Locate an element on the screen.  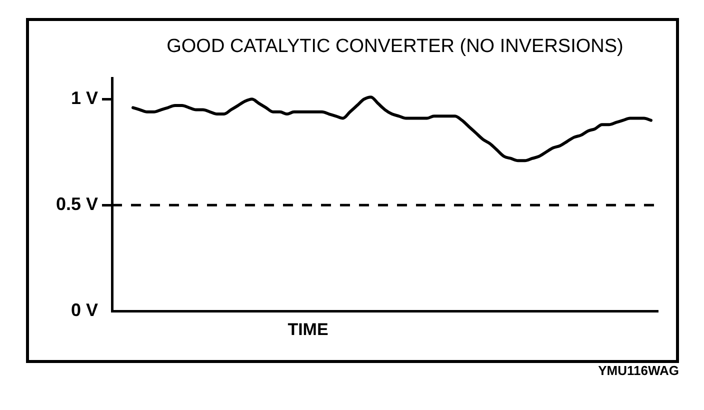
y-tick-label: 0 V is located at coordinates (84, 310).